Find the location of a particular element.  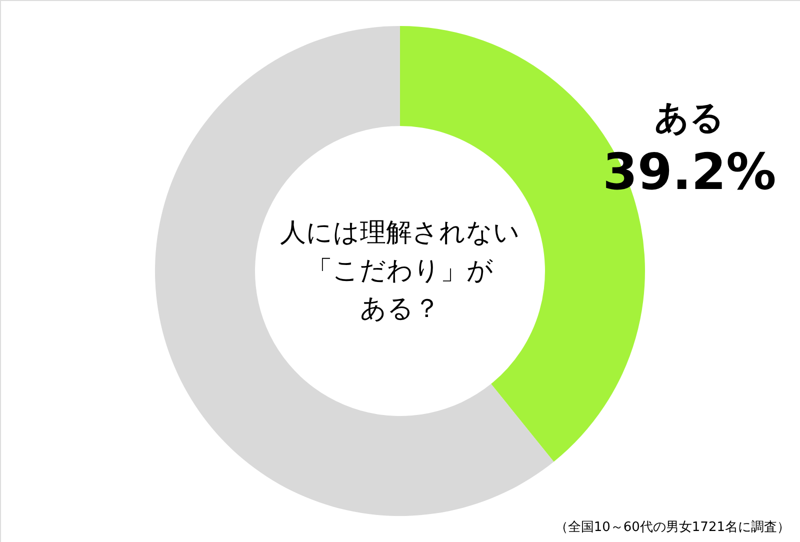

text: （全国10～60代の男女1721名に調査） is located at coordinates (672, 527).